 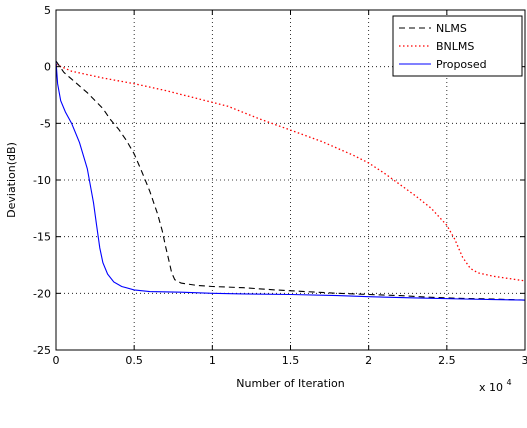 I want to click on x-tick-label: 1, so click(x=212, y=360).